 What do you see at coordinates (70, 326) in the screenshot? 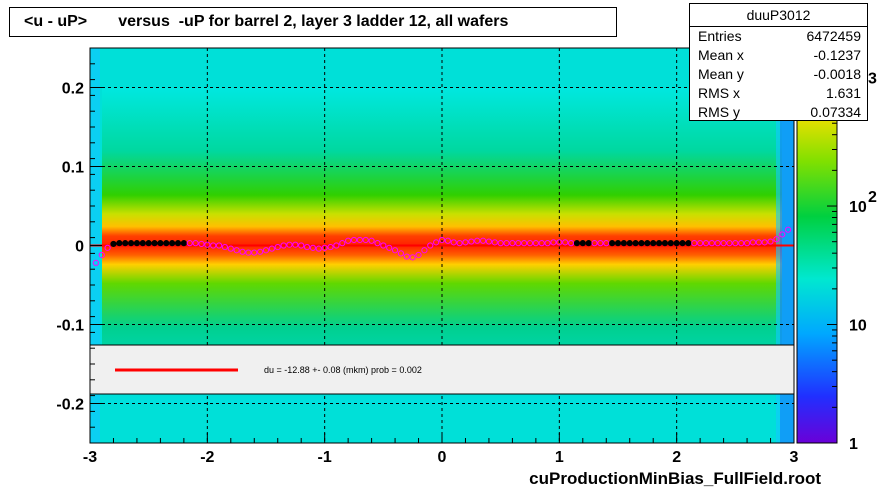
I see `y-tick-label: -0.1` at bounding box center [70, 326].